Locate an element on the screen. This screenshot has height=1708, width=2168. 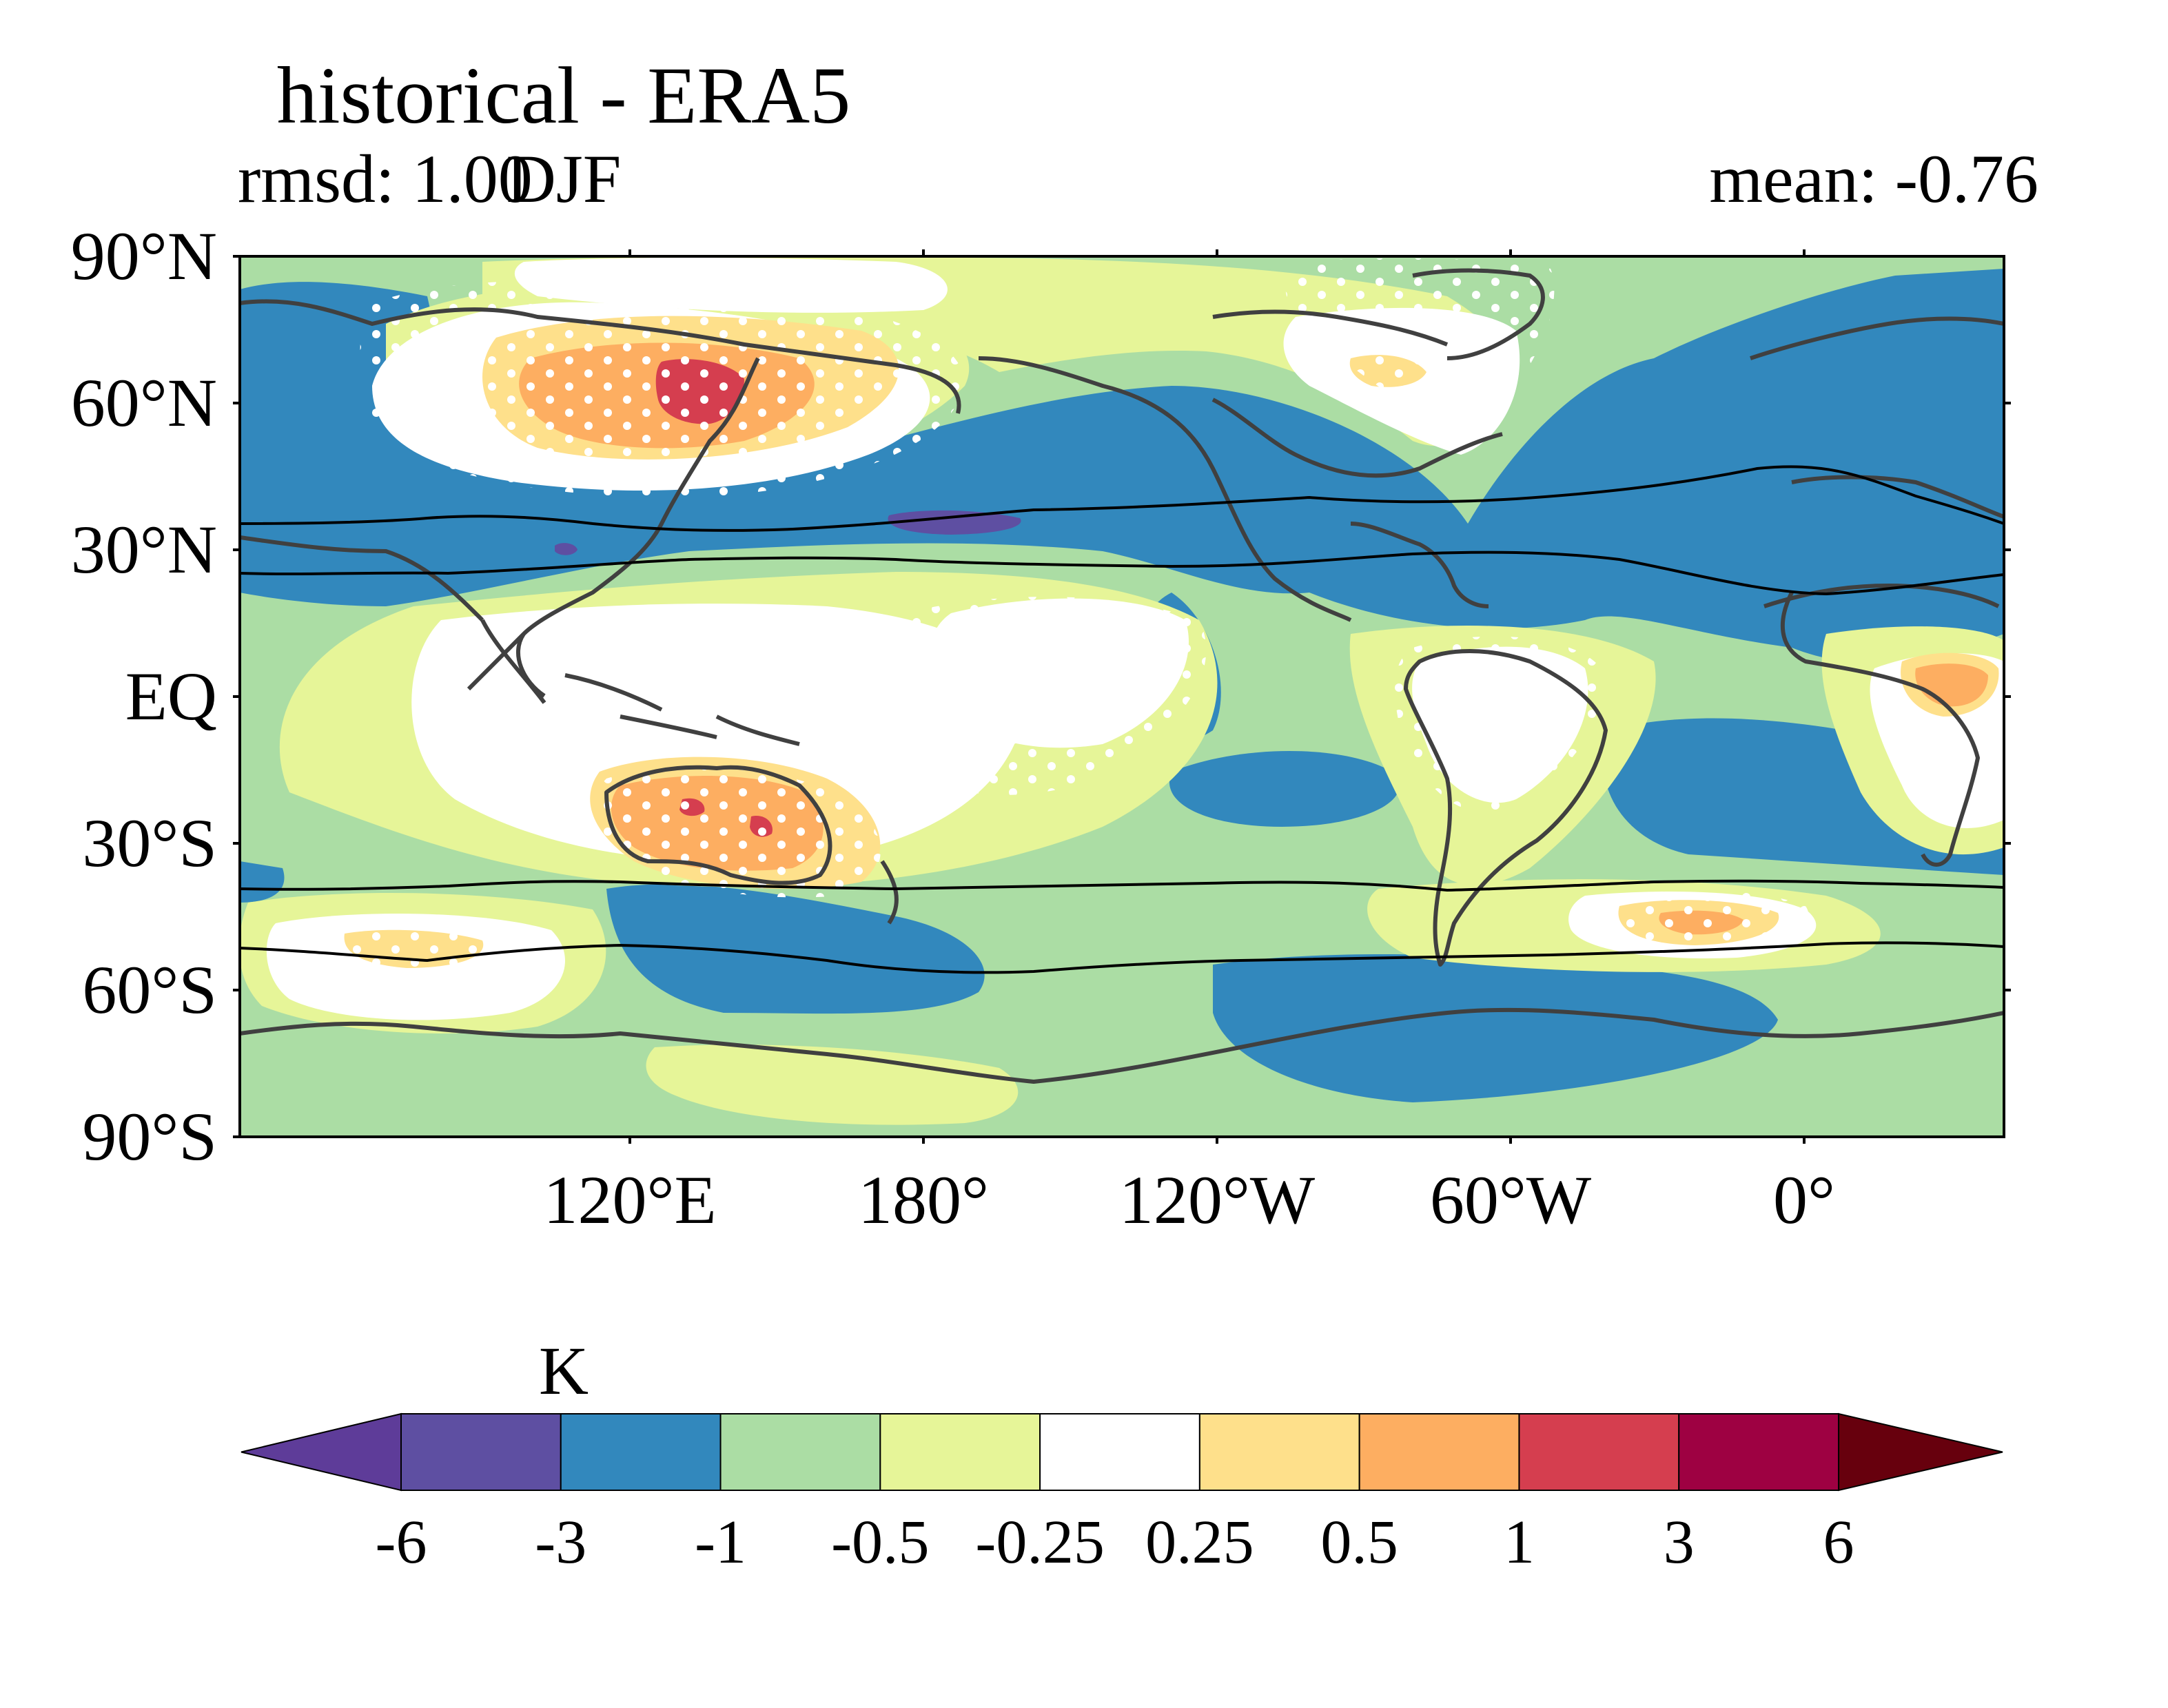
season-label: DJF is located at coordinates (564, 179).